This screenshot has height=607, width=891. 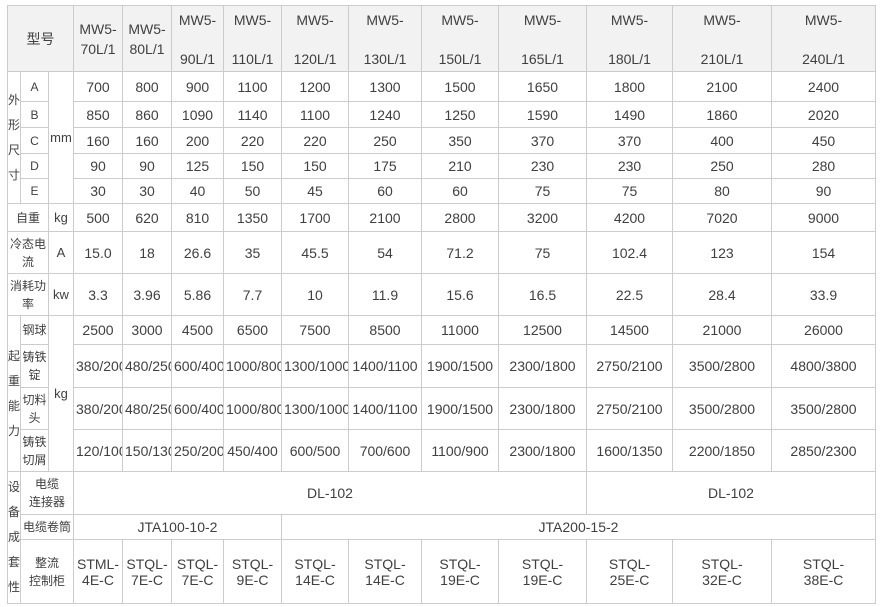 I want to click on model-number: 210L/1, so click(x=722, y=58).